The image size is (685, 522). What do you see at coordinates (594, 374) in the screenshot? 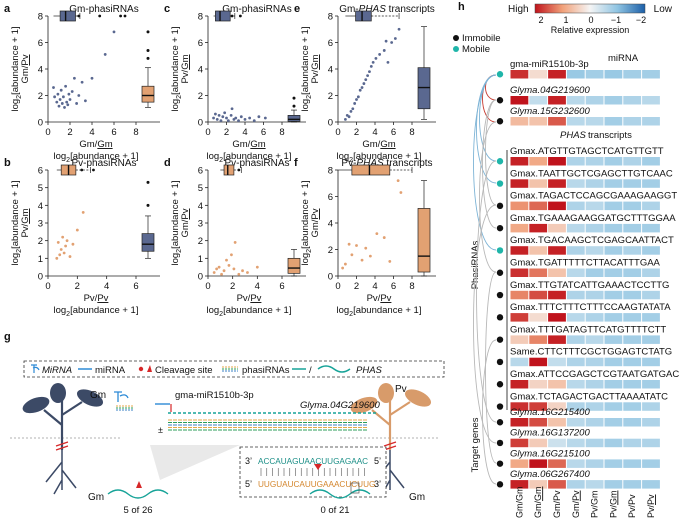
I see `row-label: Gmax.ATTCCGAGCTCGTAATGATGAC` at bounding box center [594, 374].